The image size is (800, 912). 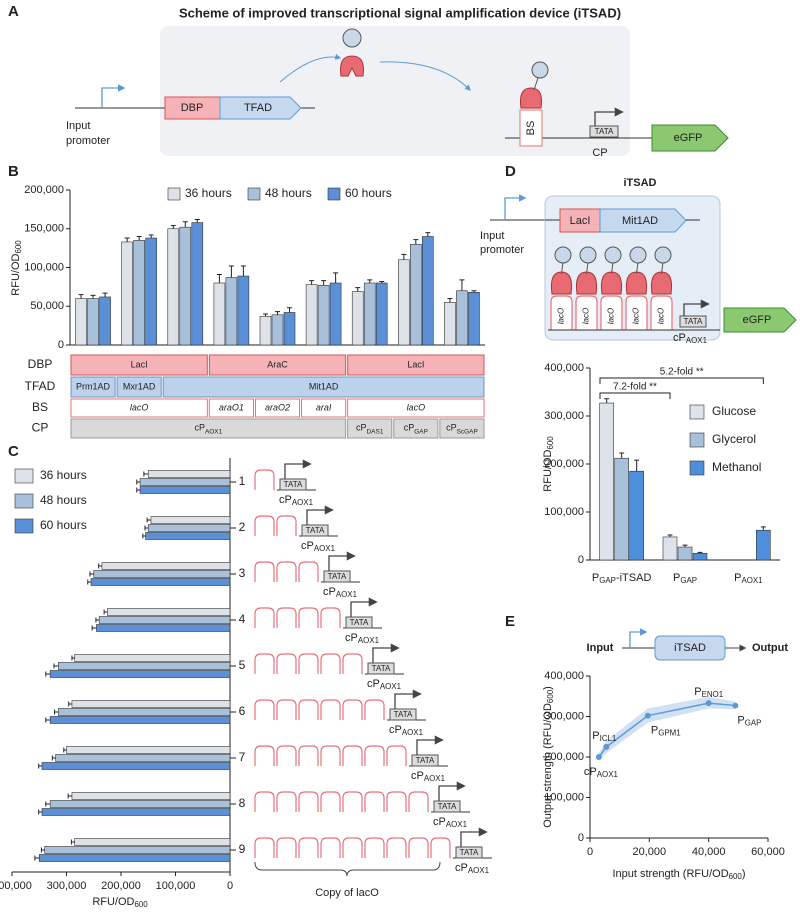 I want to click on label: DBP, so click(x=192, y=108).